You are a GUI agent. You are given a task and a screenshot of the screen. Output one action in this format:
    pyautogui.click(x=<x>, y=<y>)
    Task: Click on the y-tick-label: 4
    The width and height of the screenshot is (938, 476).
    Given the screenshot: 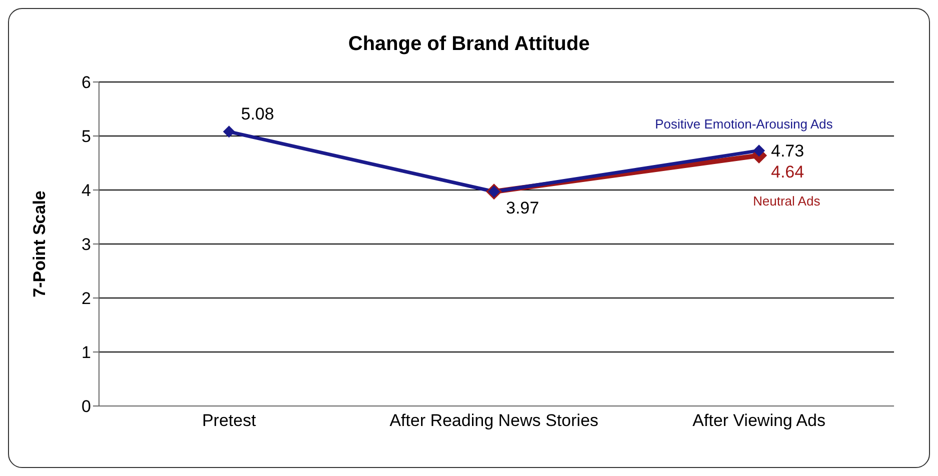 What is the action you would take?
    pyautogui.click(x=86, y=190)
    